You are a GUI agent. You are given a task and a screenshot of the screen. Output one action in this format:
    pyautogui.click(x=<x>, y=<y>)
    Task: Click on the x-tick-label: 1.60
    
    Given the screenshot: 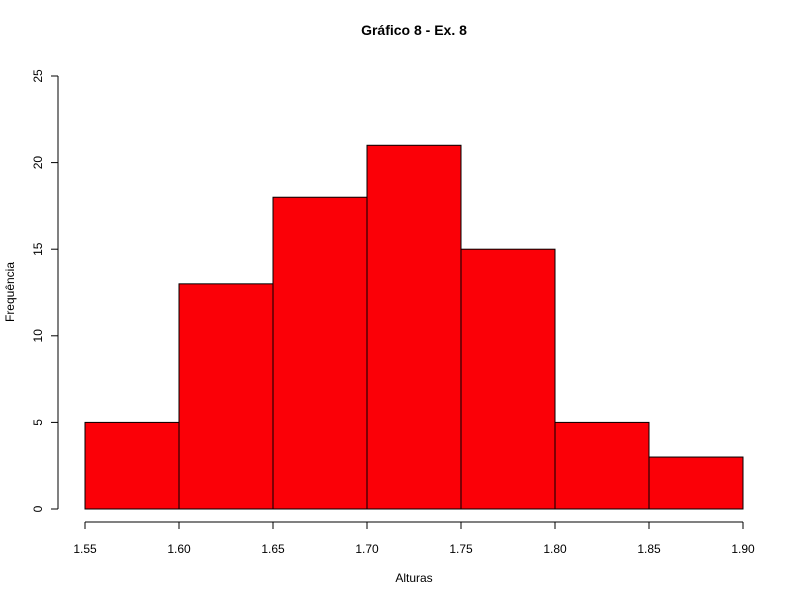 What is the action you would take?
    pyautogui.click(x=179, y=549)
    